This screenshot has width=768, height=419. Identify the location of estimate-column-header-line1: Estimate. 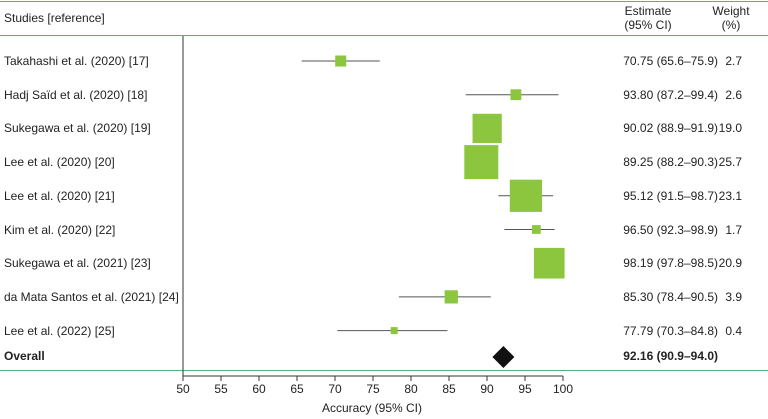
(648, 11).